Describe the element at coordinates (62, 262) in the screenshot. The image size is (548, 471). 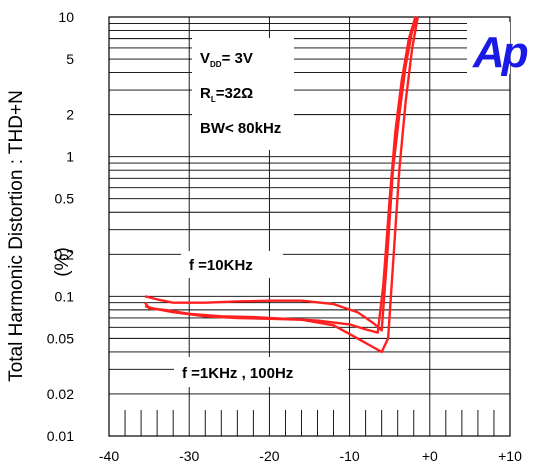
I see `y-axis-unit: (%)` at that location.